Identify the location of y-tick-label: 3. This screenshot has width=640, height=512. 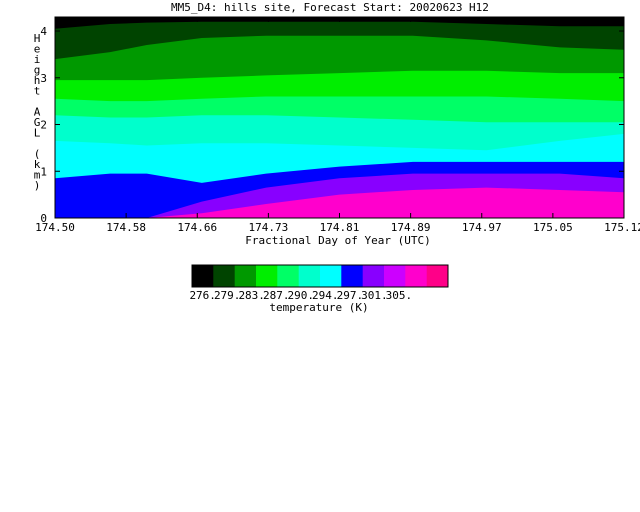
(43, 78).